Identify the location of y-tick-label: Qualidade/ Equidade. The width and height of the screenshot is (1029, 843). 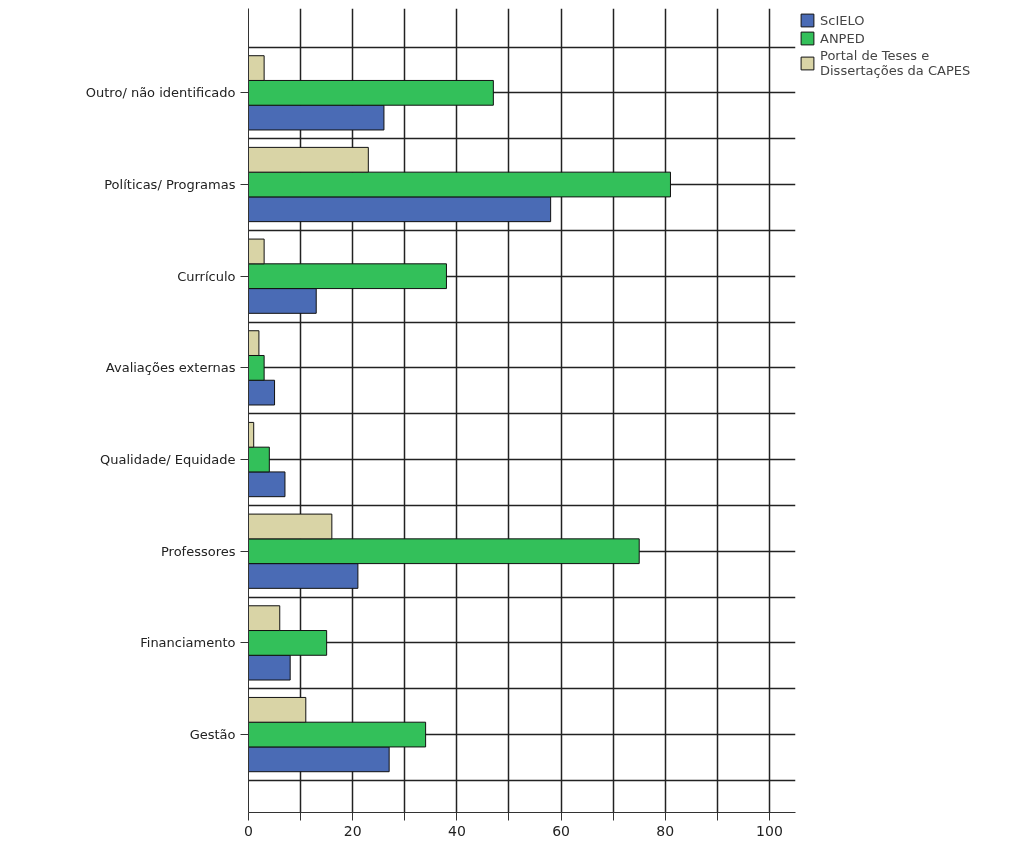
(168, 460).